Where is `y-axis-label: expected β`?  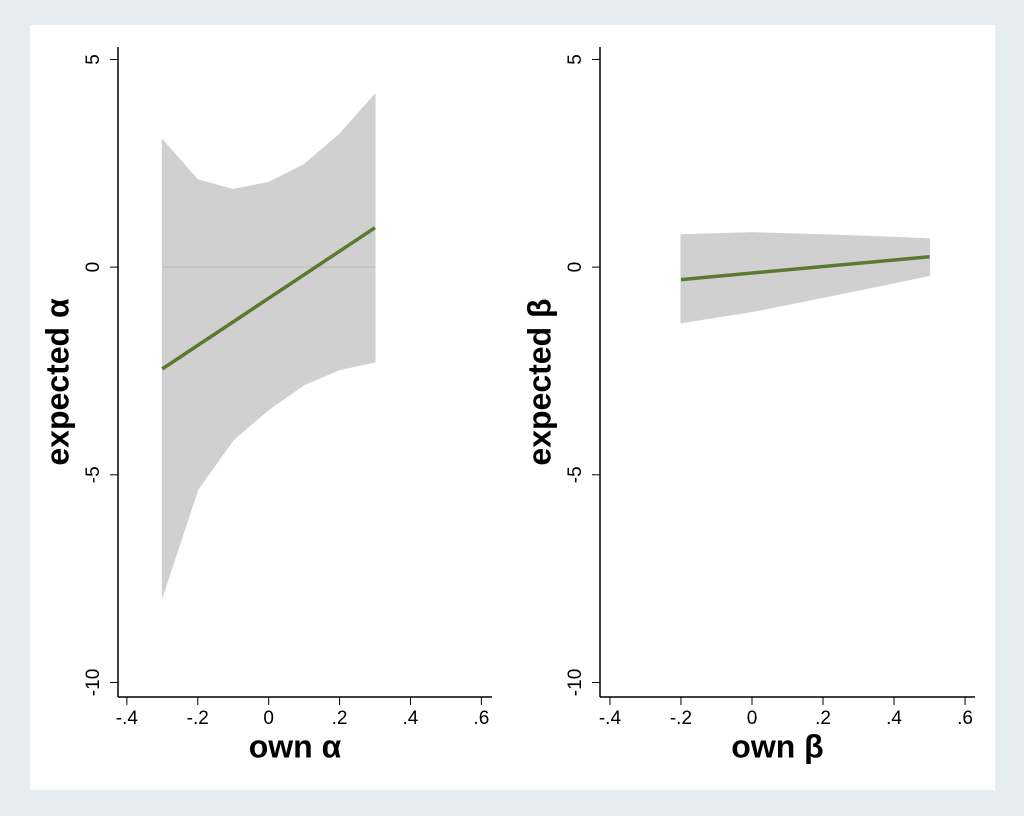
y-axis-label: expected β is located at coordinates (539, 381).